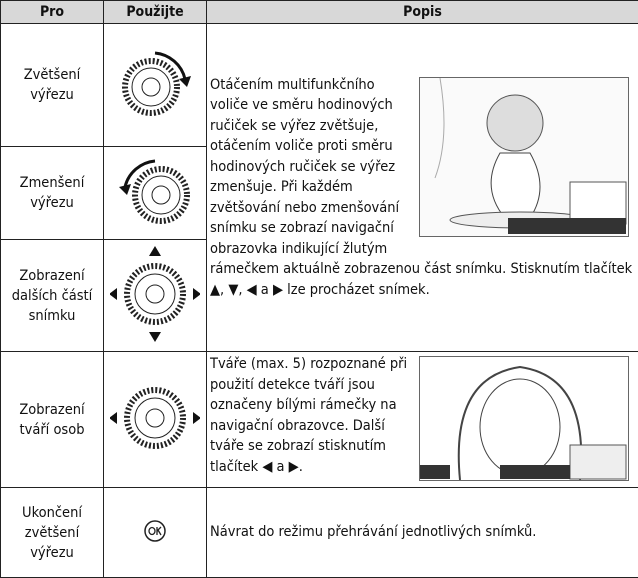  What do you see at coordinates (52, 295) in the screenshot?
I see `pro-cell: Zobrazení dalších částí snímku` at bounding box center [52, 295].